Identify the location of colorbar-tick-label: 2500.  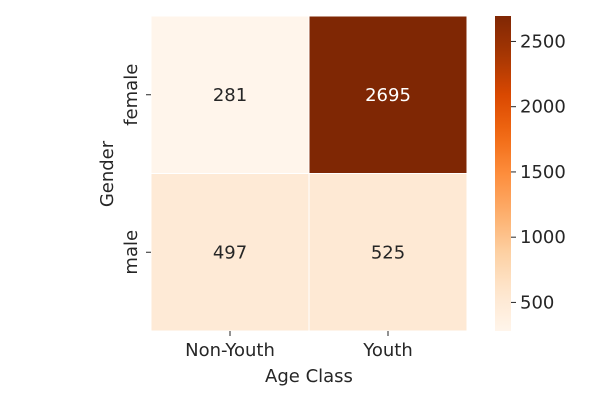
(543, 41).